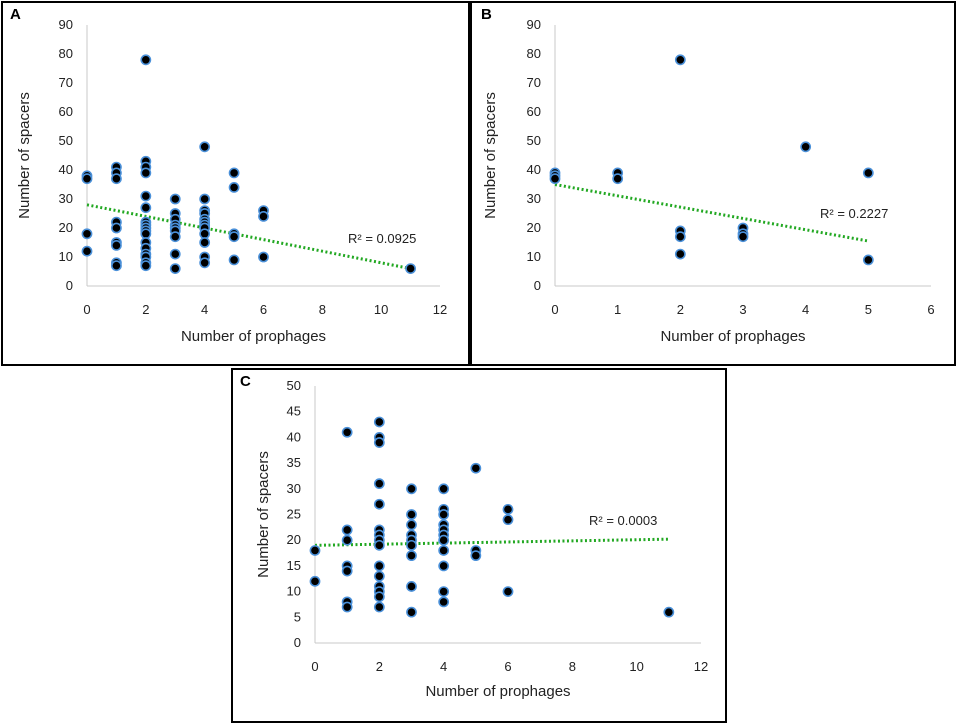  What do you see at coordinates (636, 666) in the screenshot?
I see `x-tick-label: 10` at bounding box center [636, 666].